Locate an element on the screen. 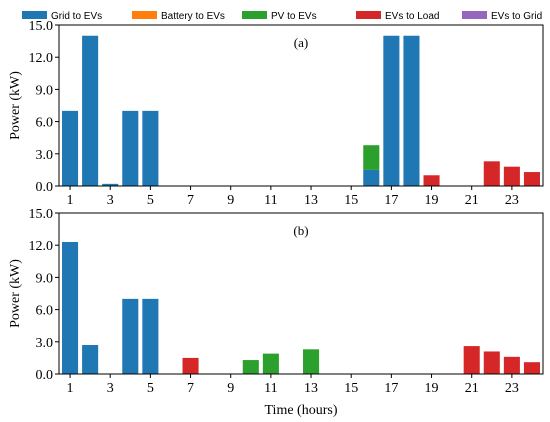 This screenshot has width=550, height=422. legend-label: PV to EVs is located at coordinates (294, 16).